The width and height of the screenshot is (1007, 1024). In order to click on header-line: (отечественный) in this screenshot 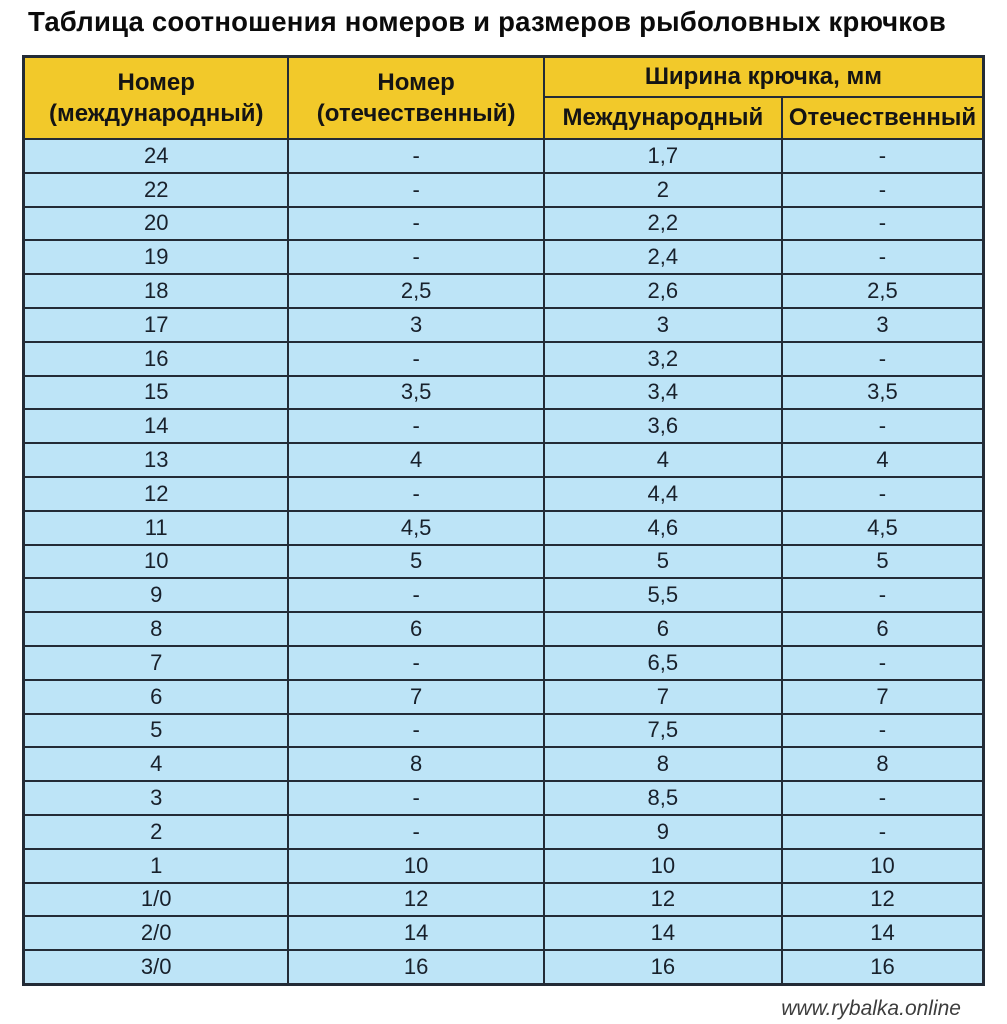, I will do `click(416, 113)`.